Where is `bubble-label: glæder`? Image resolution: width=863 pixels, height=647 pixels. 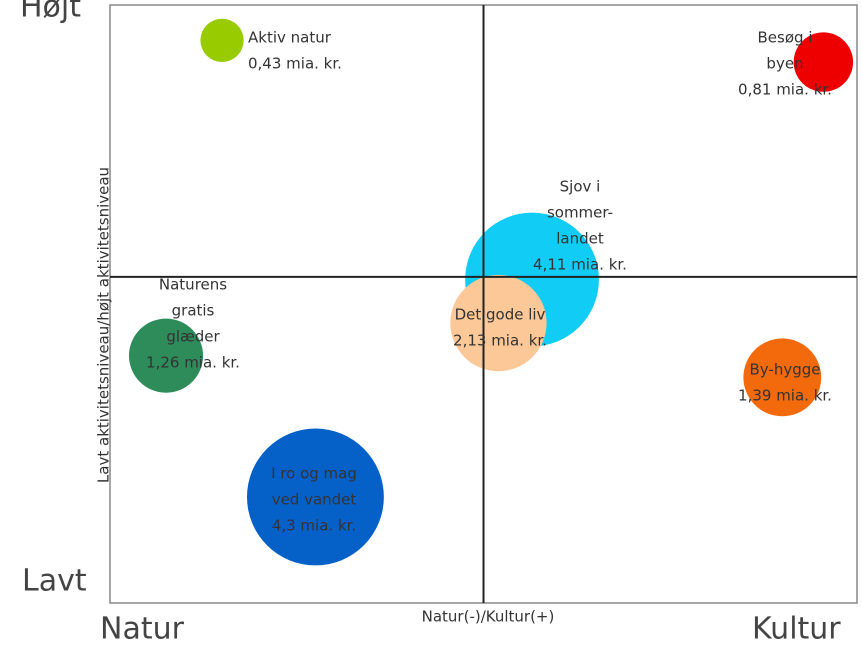
bubble-label: glæder is located at coordinates (193, 337).